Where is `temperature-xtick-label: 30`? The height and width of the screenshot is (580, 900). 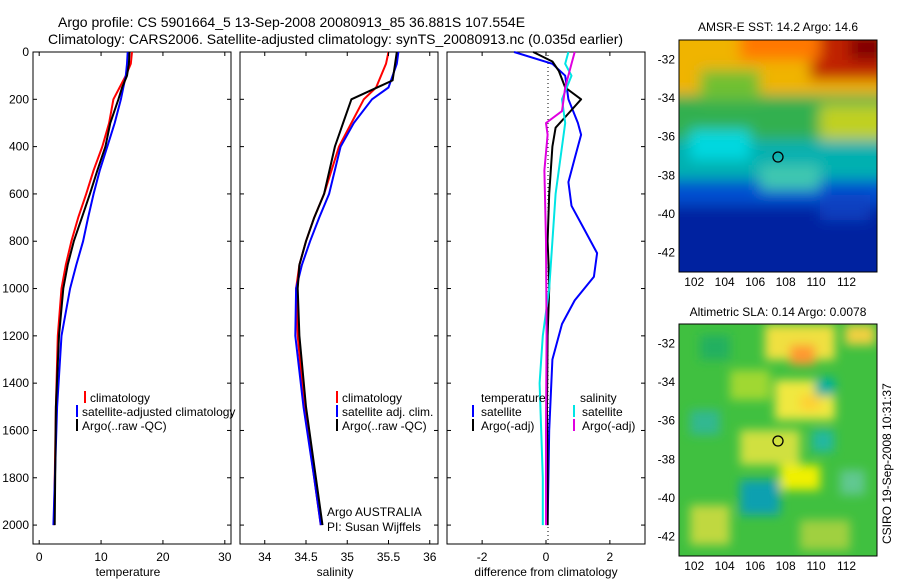
temperature-xtick-label: 30 is located at coordinates (225, 557).